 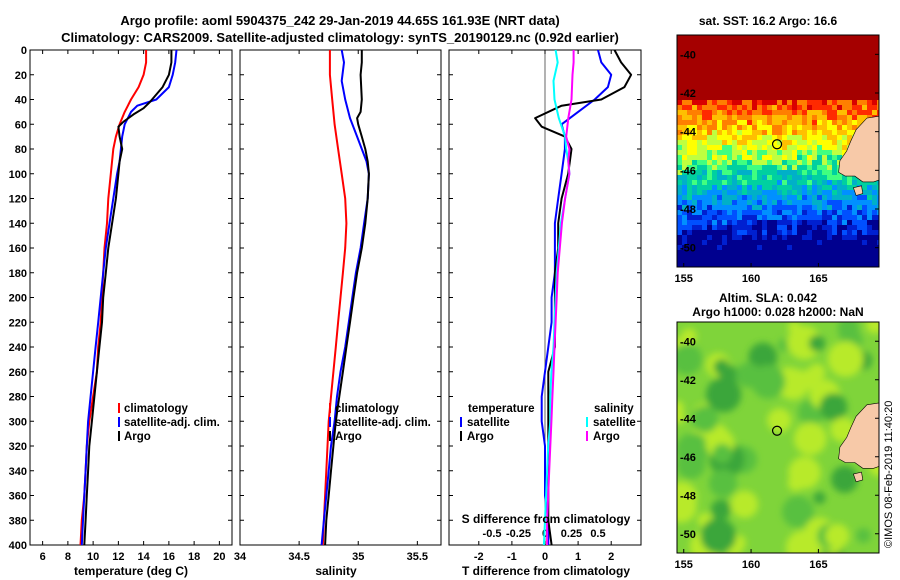 What do you see at coordinates (18, 249) in the screenshot?
I see `y-tick-label: 160` at bounding box center [18, 249].